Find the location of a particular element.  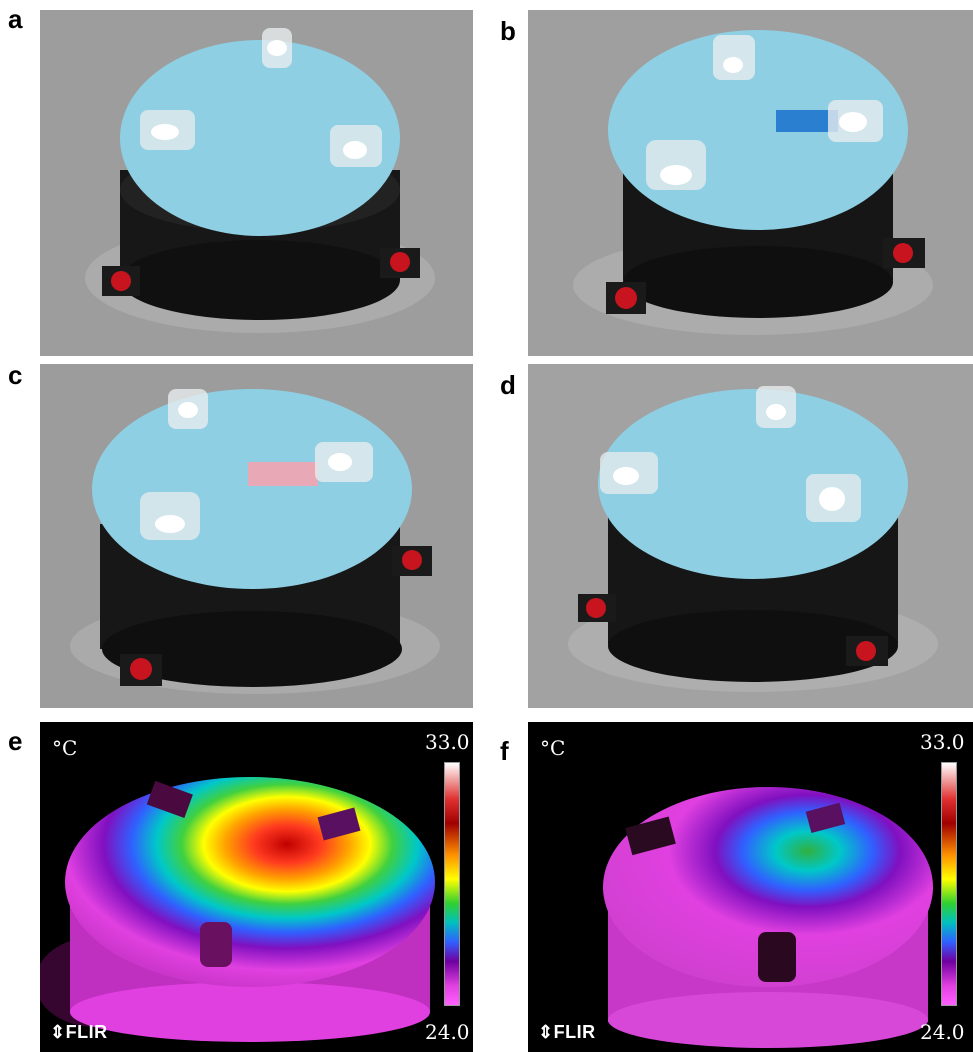

dish-photo-c is located at coordinates (256, 536).